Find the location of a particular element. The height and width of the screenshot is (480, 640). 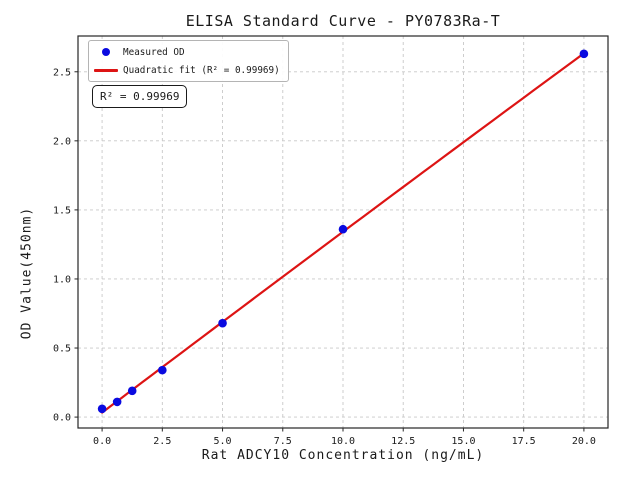

x-tick-label: 17.5 is located at coordinates (524, 441).